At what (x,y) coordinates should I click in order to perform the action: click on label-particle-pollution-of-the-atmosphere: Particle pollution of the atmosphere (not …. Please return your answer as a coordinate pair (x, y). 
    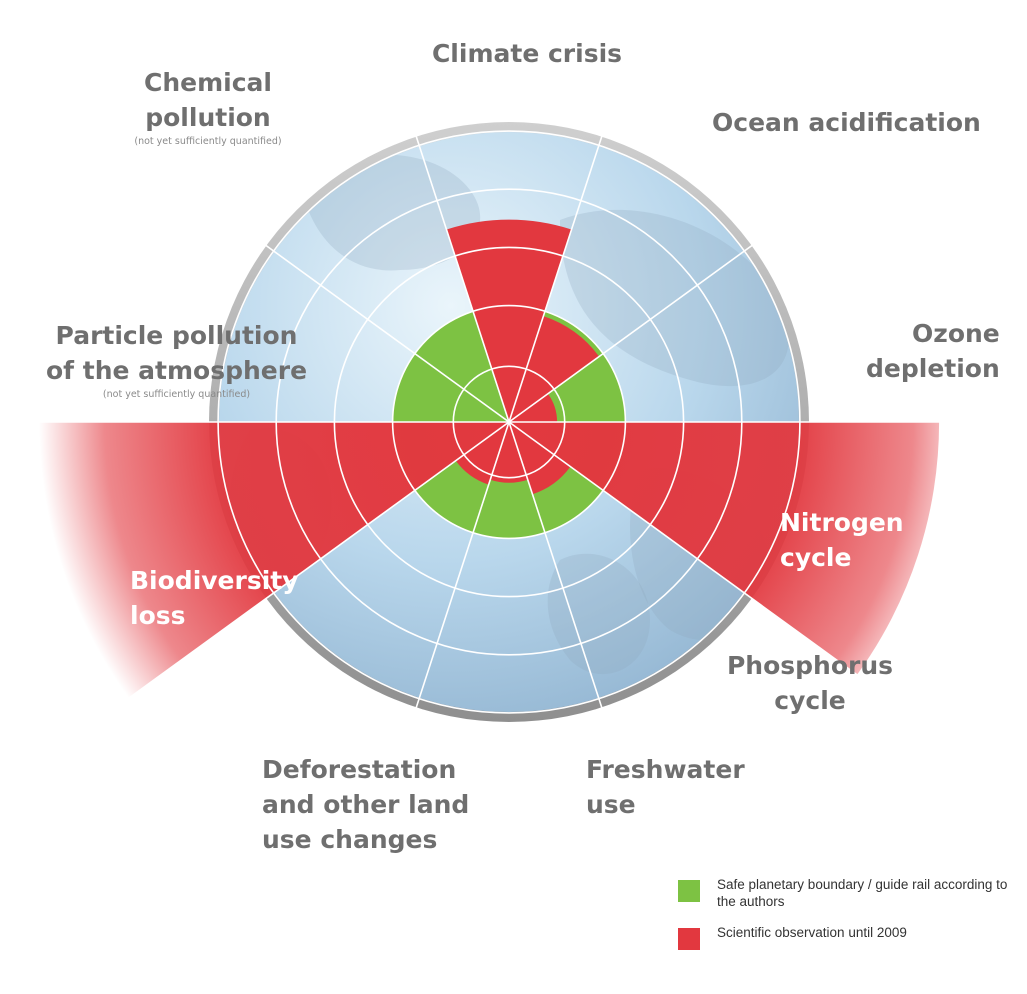
    Looking at the image, I should click on (176, 359).